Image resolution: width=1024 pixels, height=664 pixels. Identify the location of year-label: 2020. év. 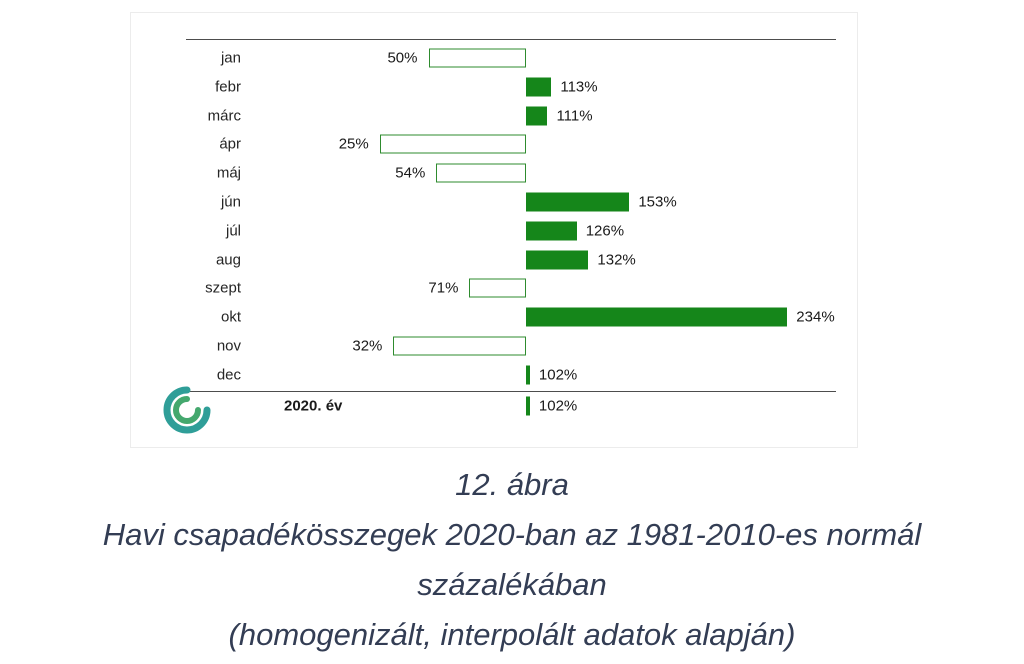
(313, 406).